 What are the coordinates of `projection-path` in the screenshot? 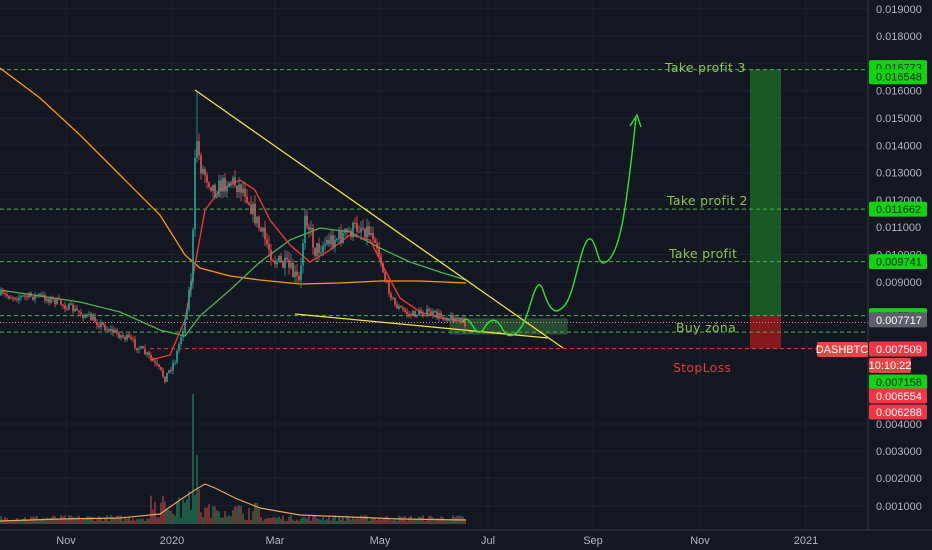 It's located at (552, 225).